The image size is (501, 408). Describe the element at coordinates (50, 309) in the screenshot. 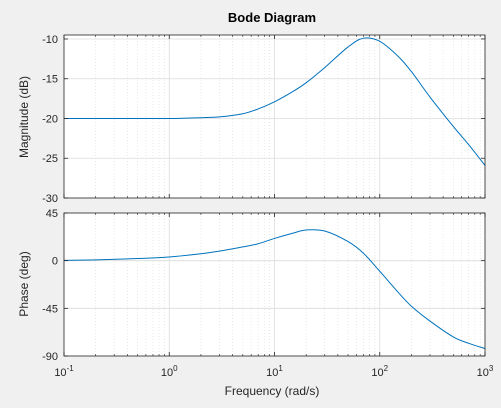

I see `y-tick-label: -45` at that location.